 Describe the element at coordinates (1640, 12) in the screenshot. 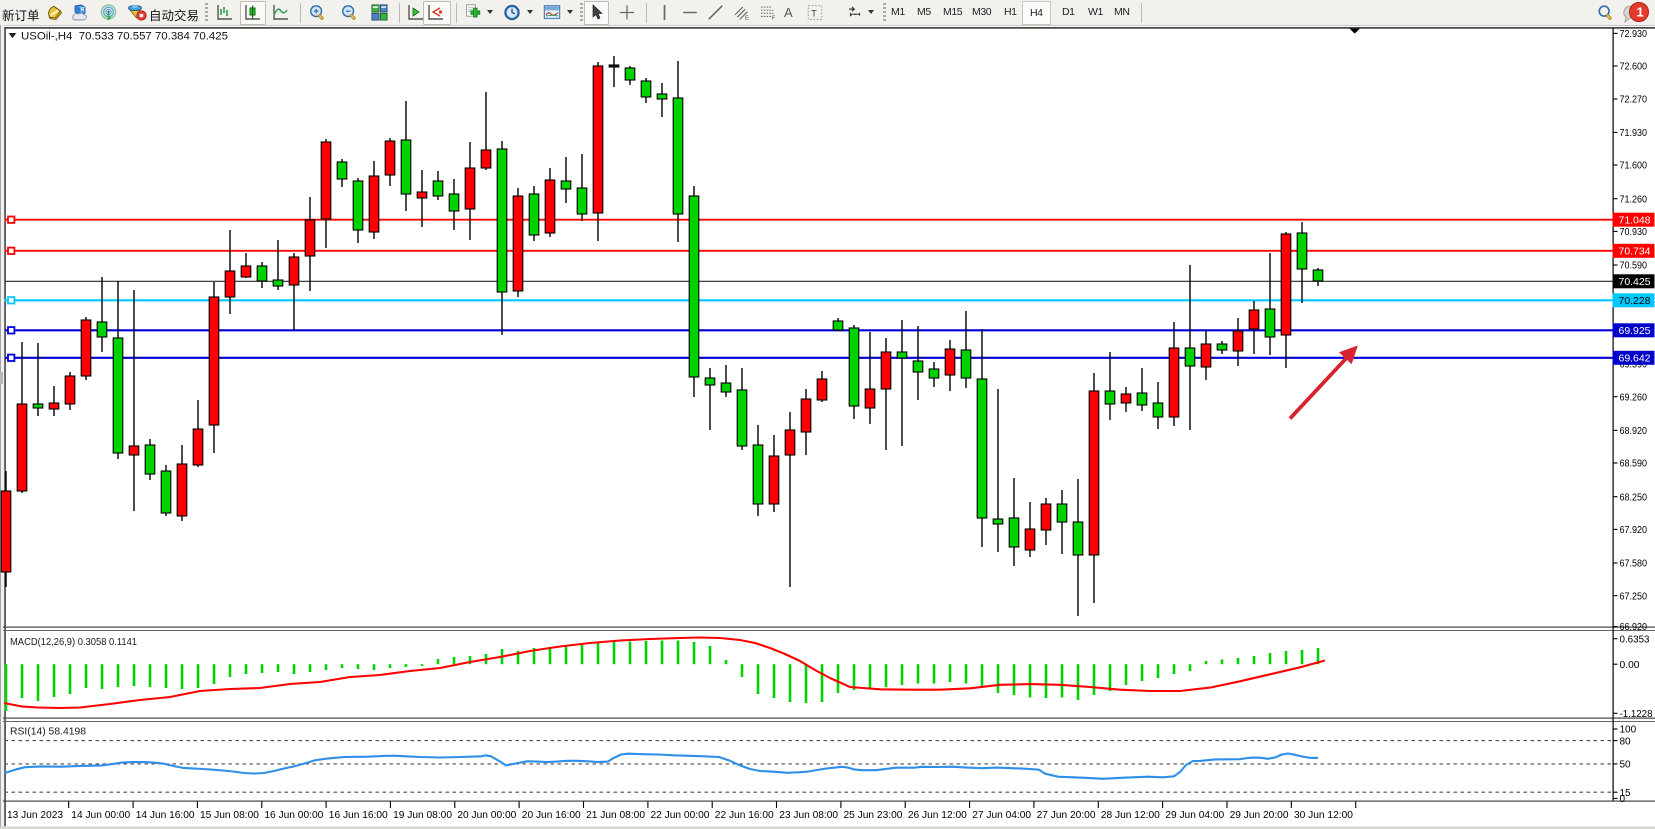

I see `svg-text: 1` at that location.